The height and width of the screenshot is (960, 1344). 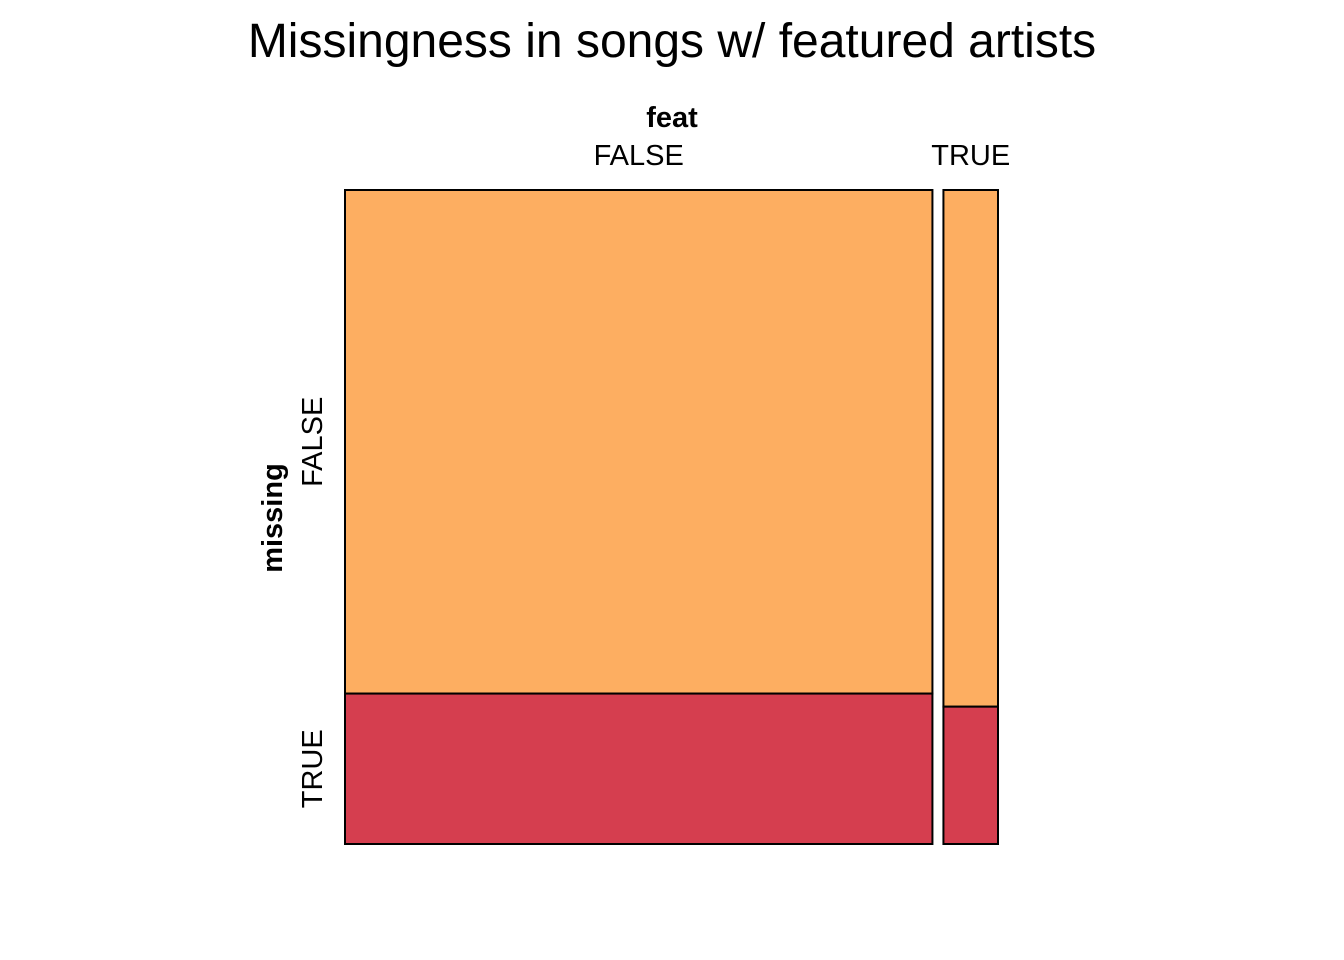 What do you see at coordinates (970, 448) in the screenshot?
I see `mosaic-cell-feat-true-missing-false` at bounding box center [970, 448].